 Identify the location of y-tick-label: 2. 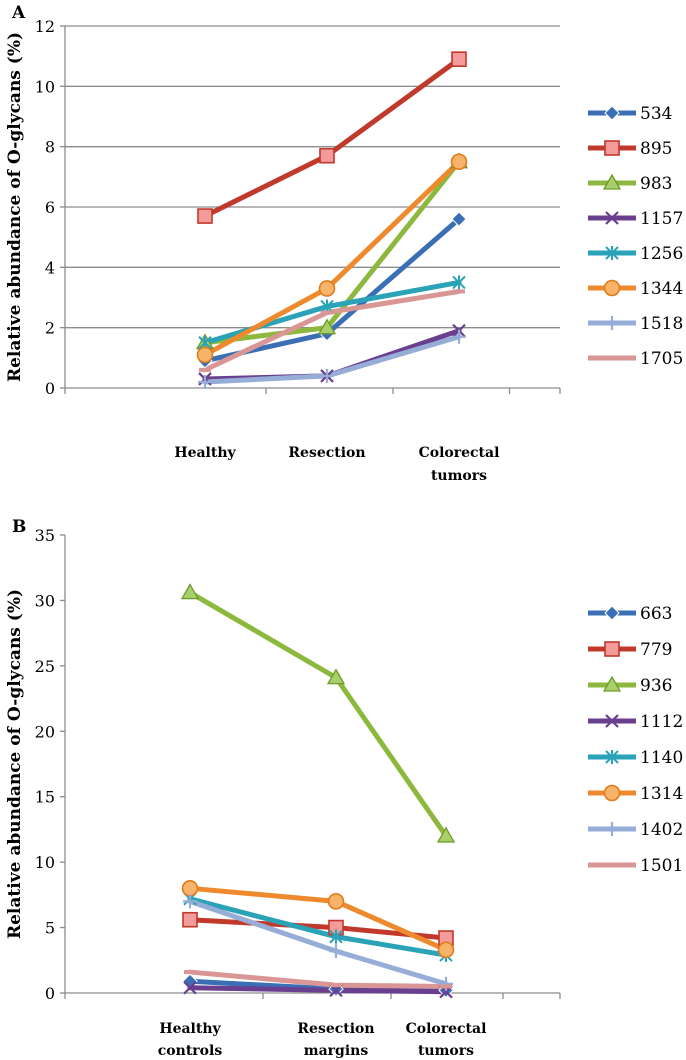
(50, 328).